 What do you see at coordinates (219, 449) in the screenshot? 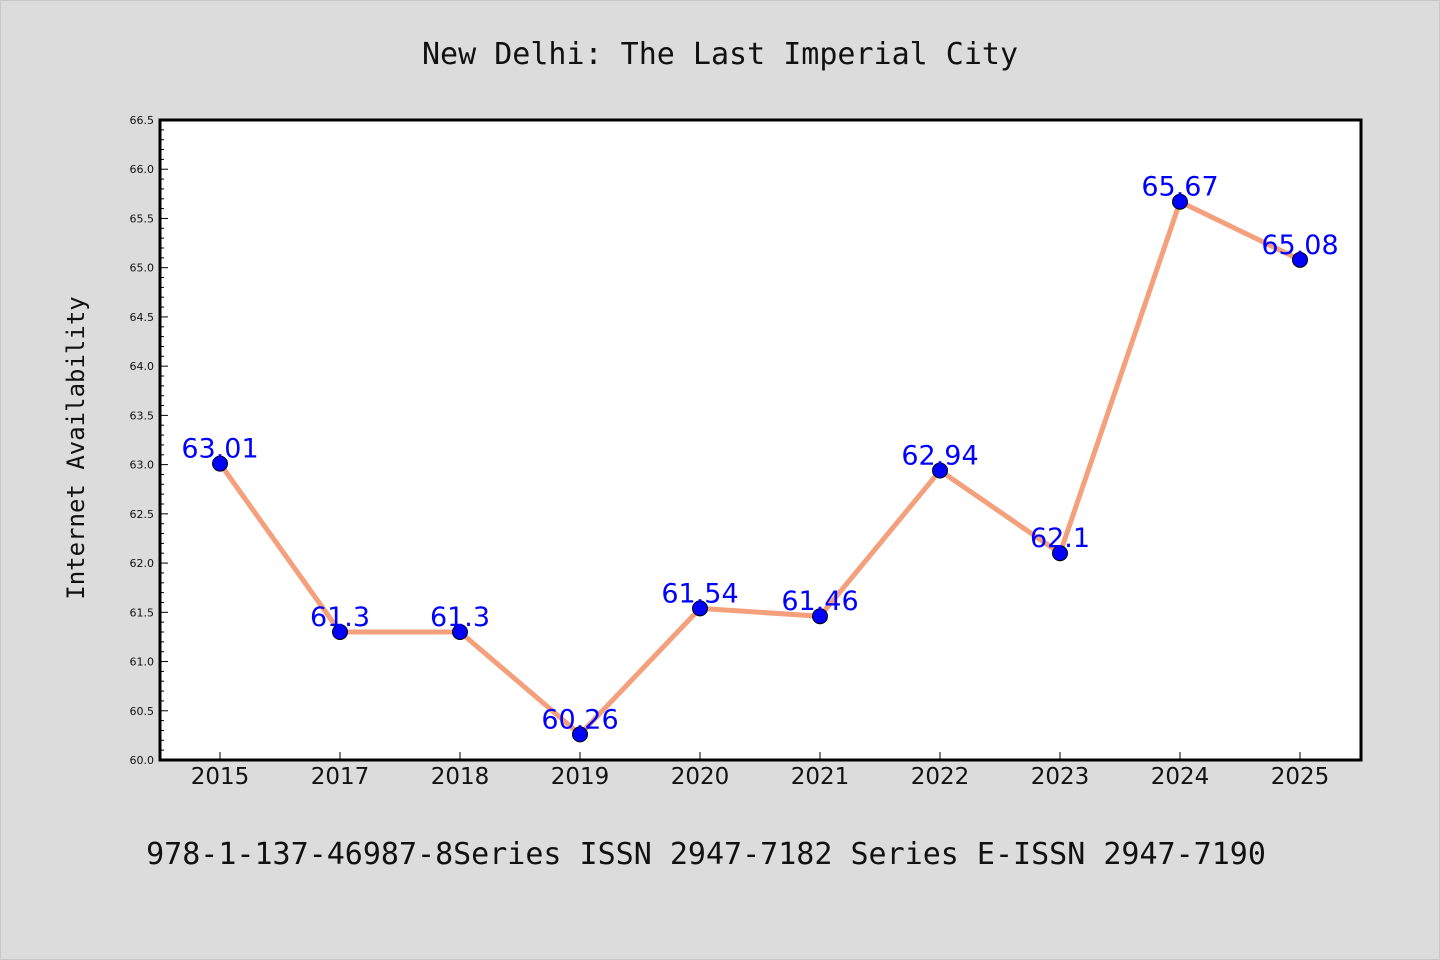
I see `data-label: 63.01` at bounding box center [219, 449].